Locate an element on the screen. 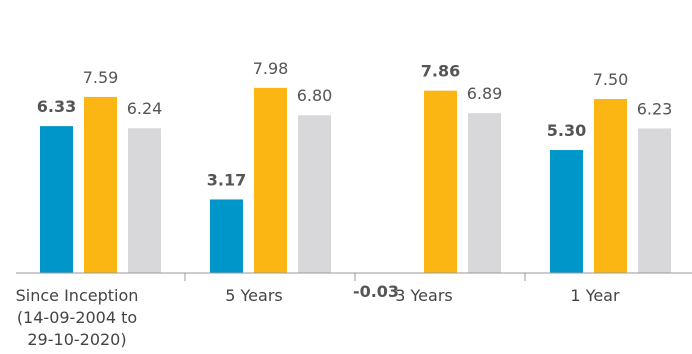  value-label-s0-c1: 3.17 is located at coordinates (226, 179).